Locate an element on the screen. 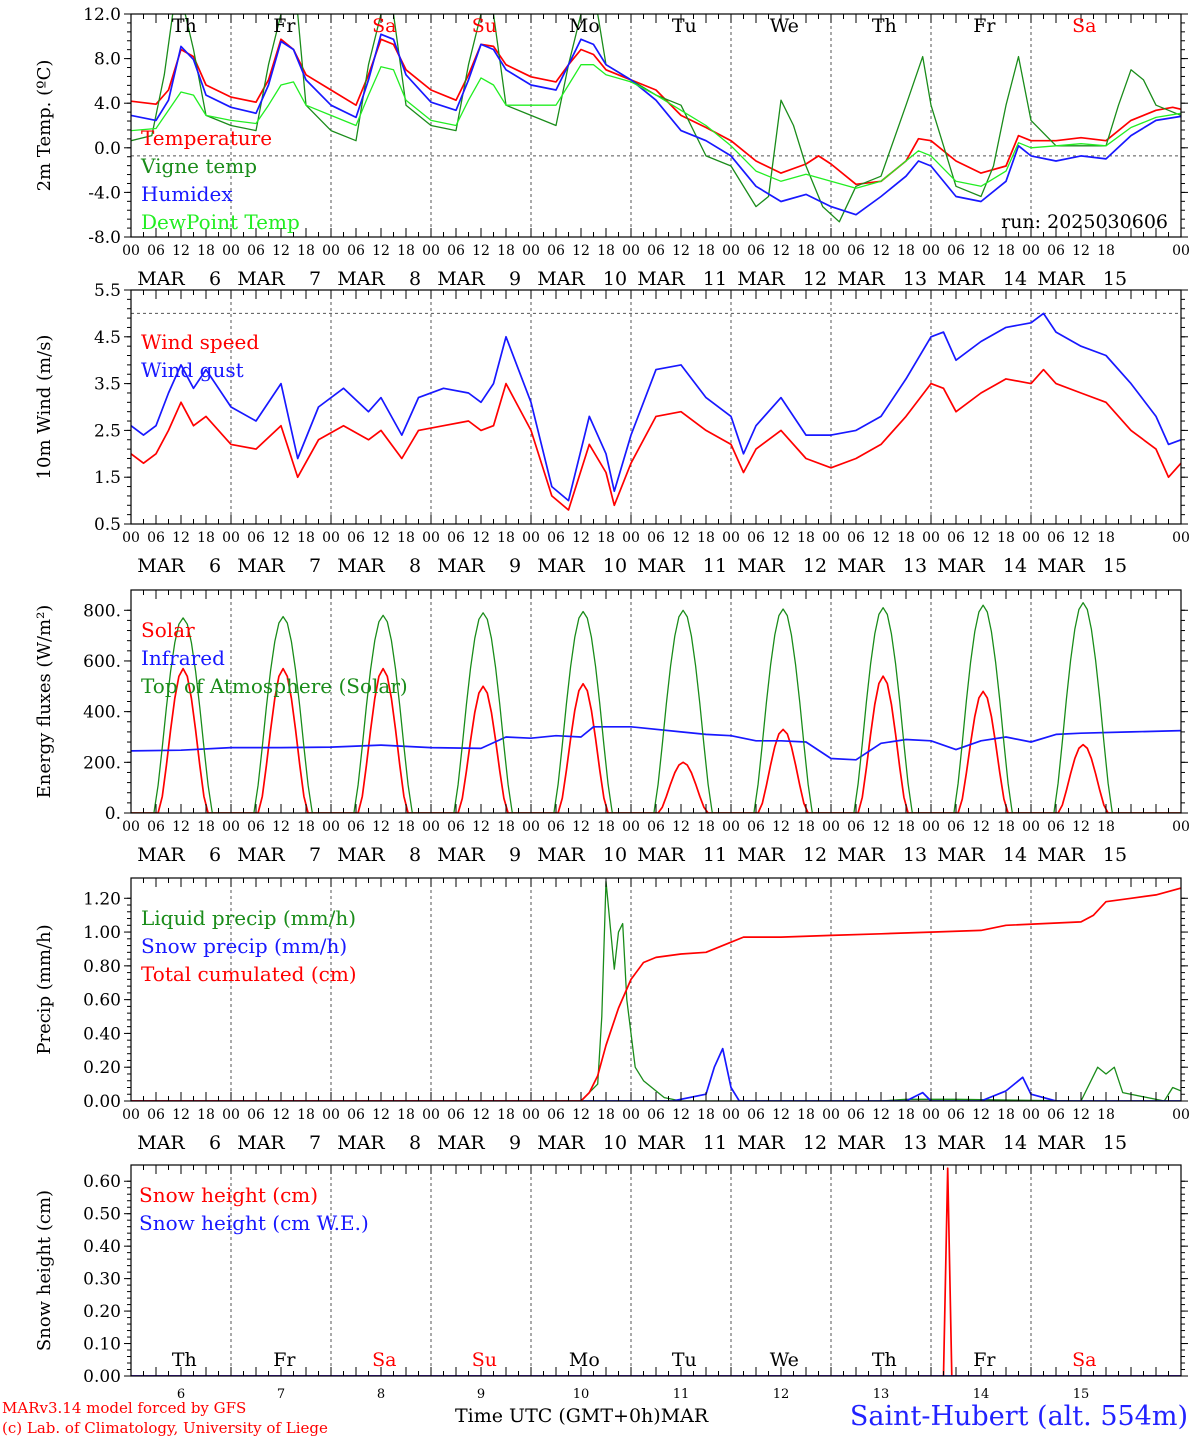 The image size is (1194, 1440). x-date-day: 14 is located at coordinates (1015, 279).